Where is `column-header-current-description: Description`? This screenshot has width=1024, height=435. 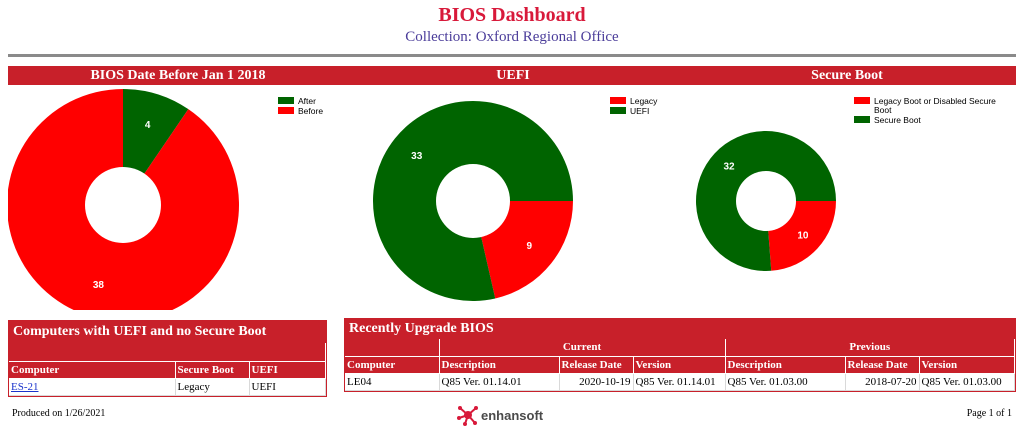
column-header-current-description: Description is located at coordinates (499, 365).